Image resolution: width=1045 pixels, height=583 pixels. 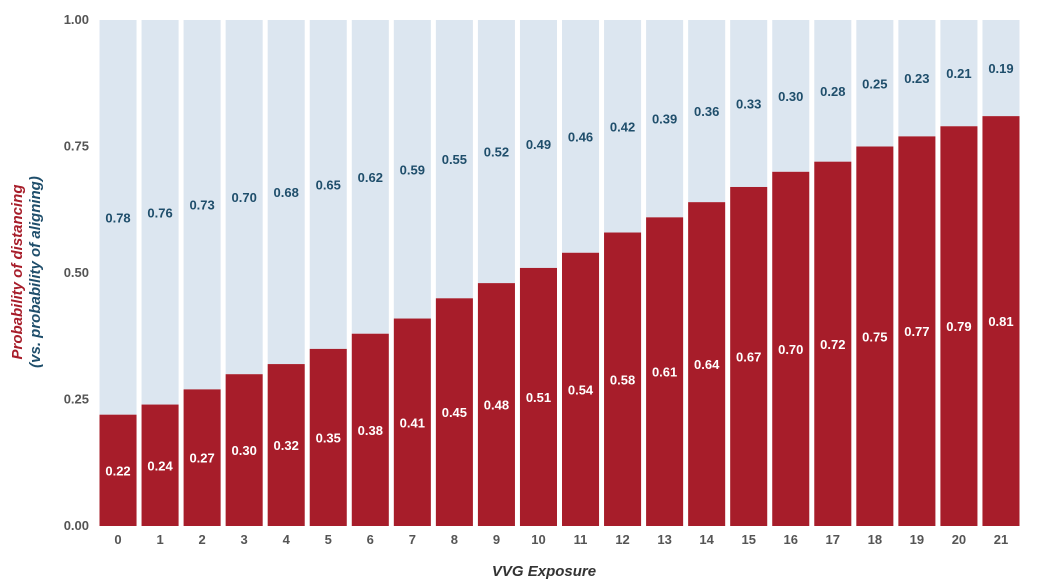 I want to click on x-tick-label: 8, so click(x=454, y=539).